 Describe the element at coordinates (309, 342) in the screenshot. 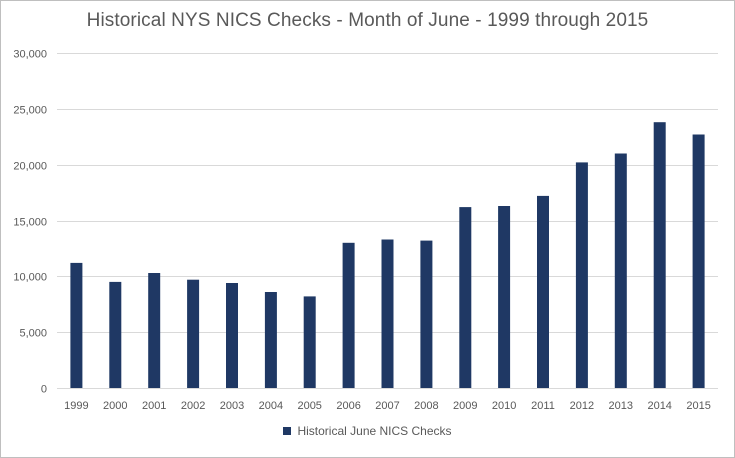

I see `bar-2005` at that location.